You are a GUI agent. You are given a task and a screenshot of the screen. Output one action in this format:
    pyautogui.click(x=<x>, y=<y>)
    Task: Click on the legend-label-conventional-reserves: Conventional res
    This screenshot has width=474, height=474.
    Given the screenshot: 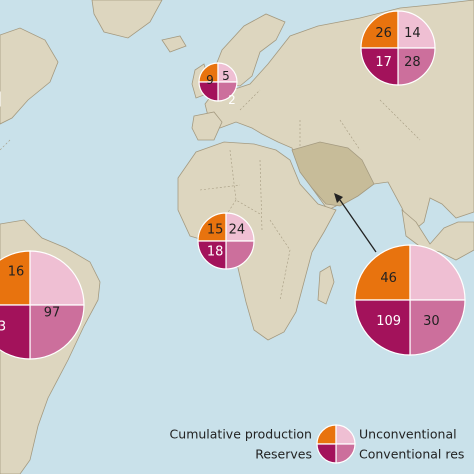 What is the action you would take?
    pyautogui.click(x=411, y=454)
    